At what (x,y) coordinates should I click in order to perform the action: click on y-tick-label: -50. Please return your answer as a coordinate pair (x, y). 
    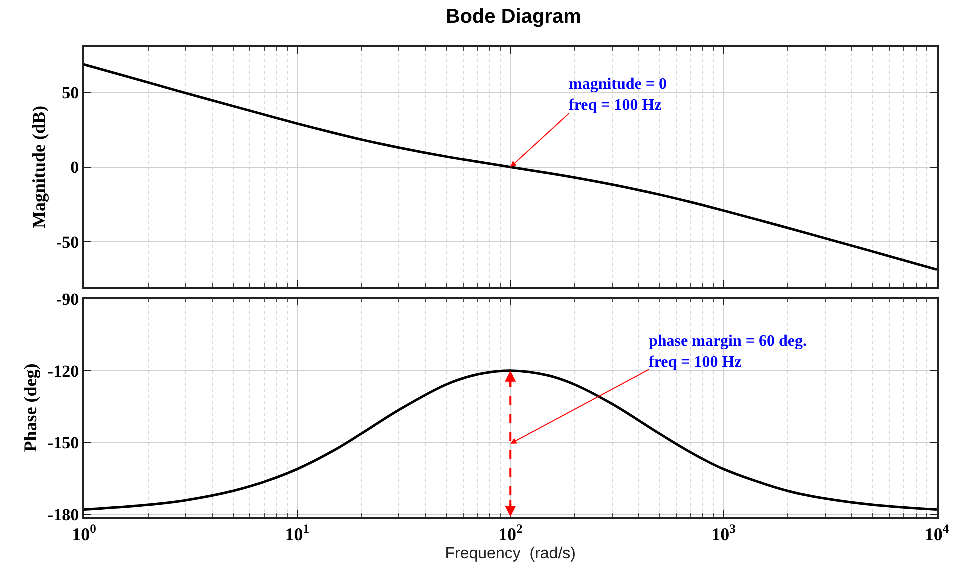
    Looking at the image, I should click on (68, 242).